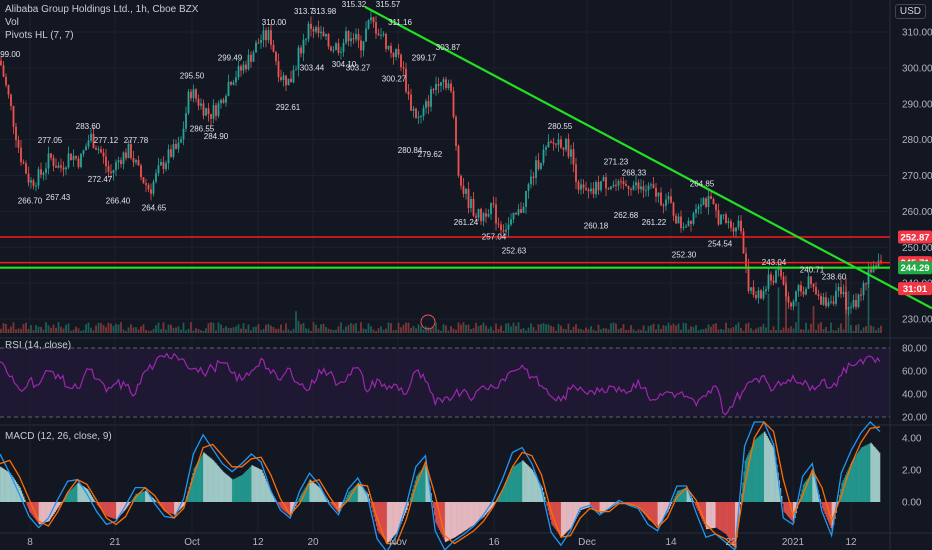 The image size is (932, 550). I want to click on price-tag-label: 244.29, so click(914, 268).